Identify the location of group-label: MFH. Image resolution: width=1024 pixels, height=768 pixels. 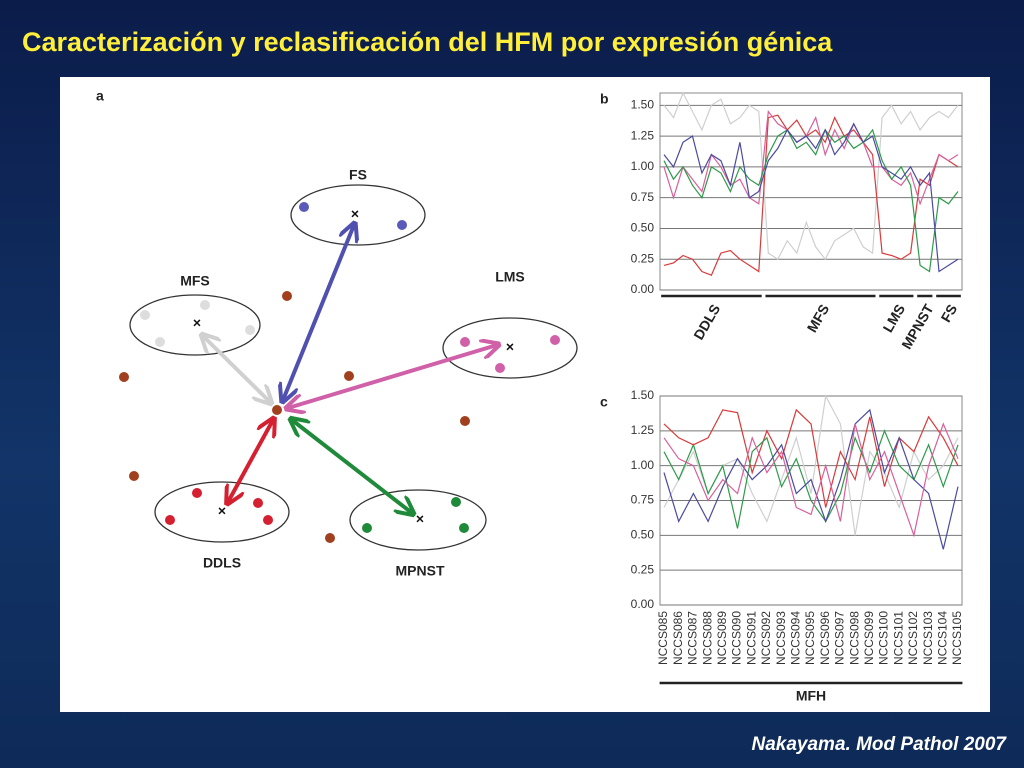
(811, 696).